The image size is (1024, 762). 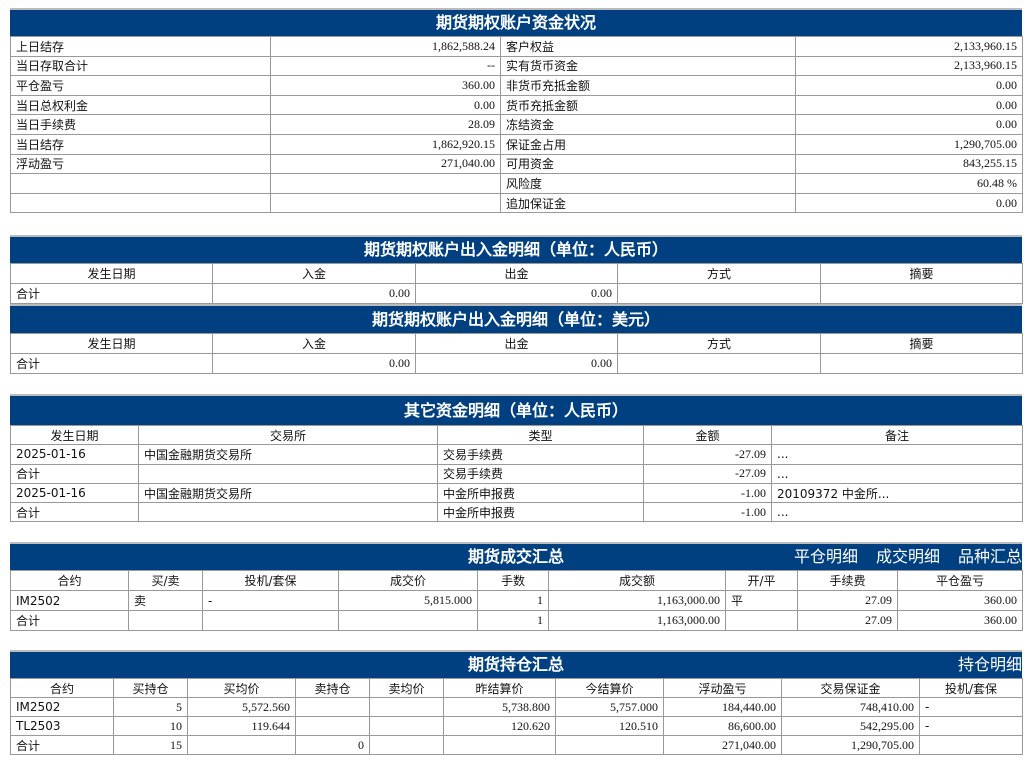 I want to click on table-cell: -27.09, so click(x=707, y=473).